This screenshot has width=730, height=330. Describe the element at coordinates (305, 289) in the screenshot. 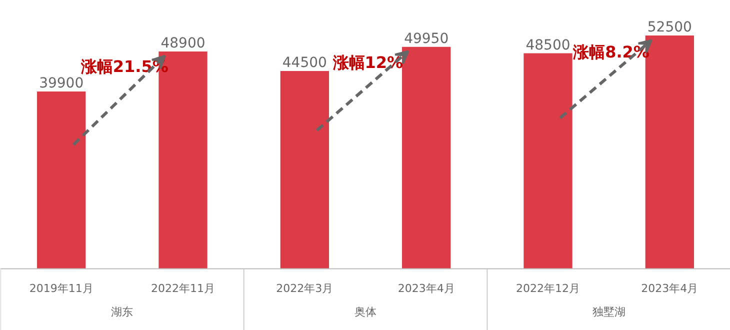

I see `x-tick-label: 2022年3月` at that location.